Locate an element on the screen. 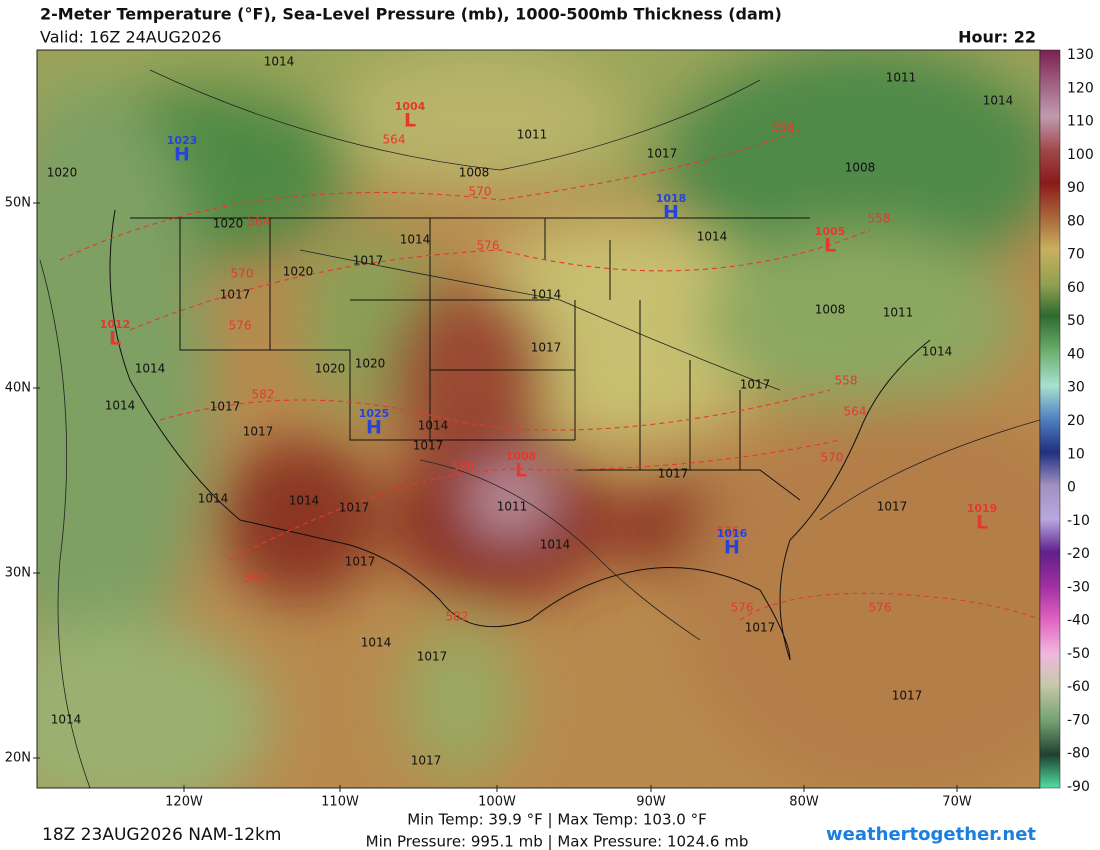 The width and height of the screenshot is (1100, 850). colorbar-tick-label: 40 is located at coordinates (1076, 354).